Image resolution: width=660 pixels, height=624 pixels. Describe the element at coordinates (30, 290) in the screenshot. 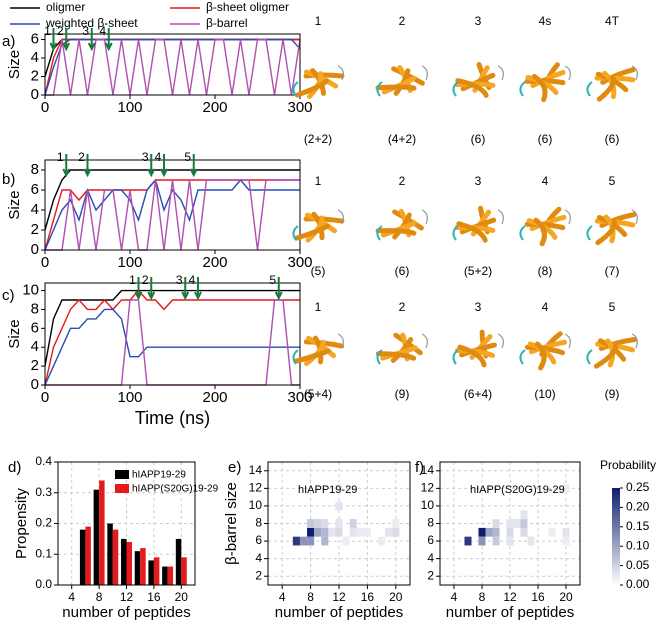

I see `y-tick-label: 10` at that location.